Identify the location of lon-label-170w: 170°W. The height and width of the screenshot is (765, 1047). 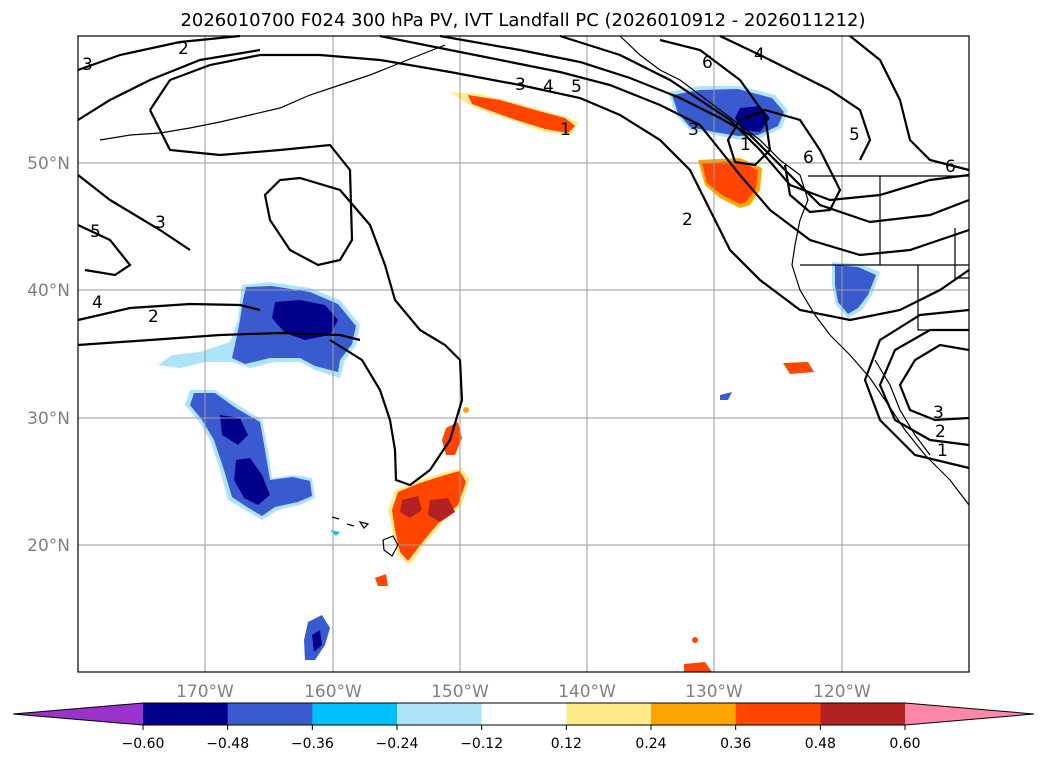
(205, 692).